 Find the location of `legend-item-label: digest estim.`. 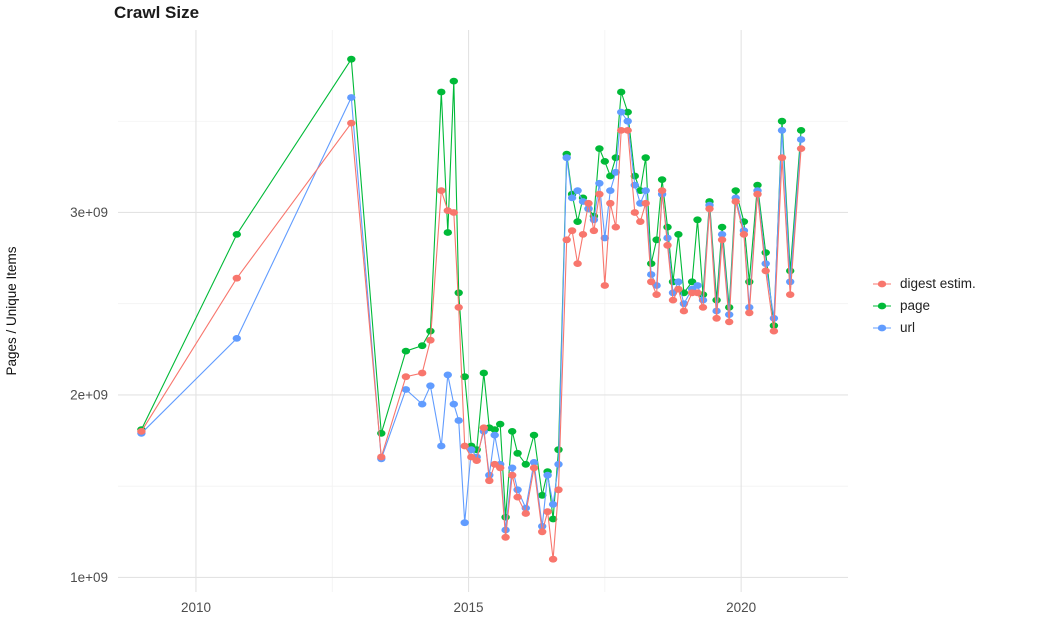

legend-item-label: digest estim. is located at coordinates (938, 283).